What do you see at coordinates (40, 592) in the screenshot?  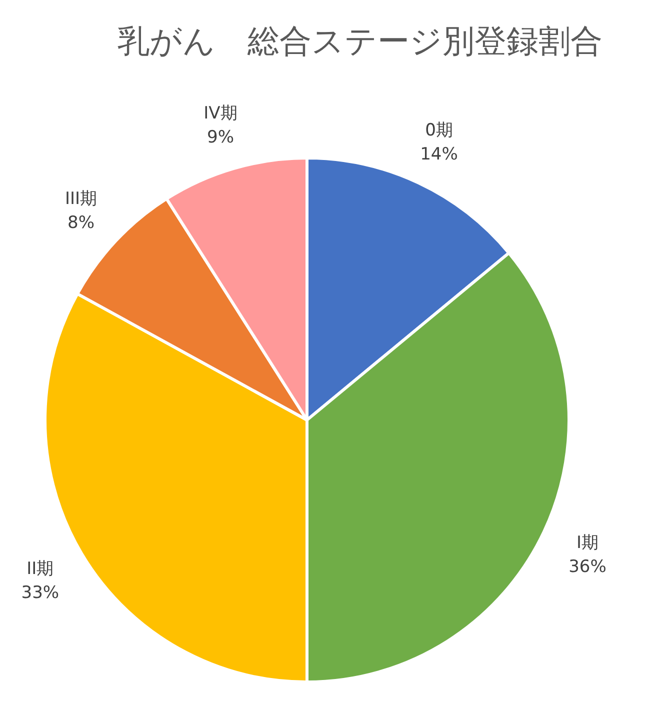 I see `data-label: 33%` at bounding box center [40, 592].